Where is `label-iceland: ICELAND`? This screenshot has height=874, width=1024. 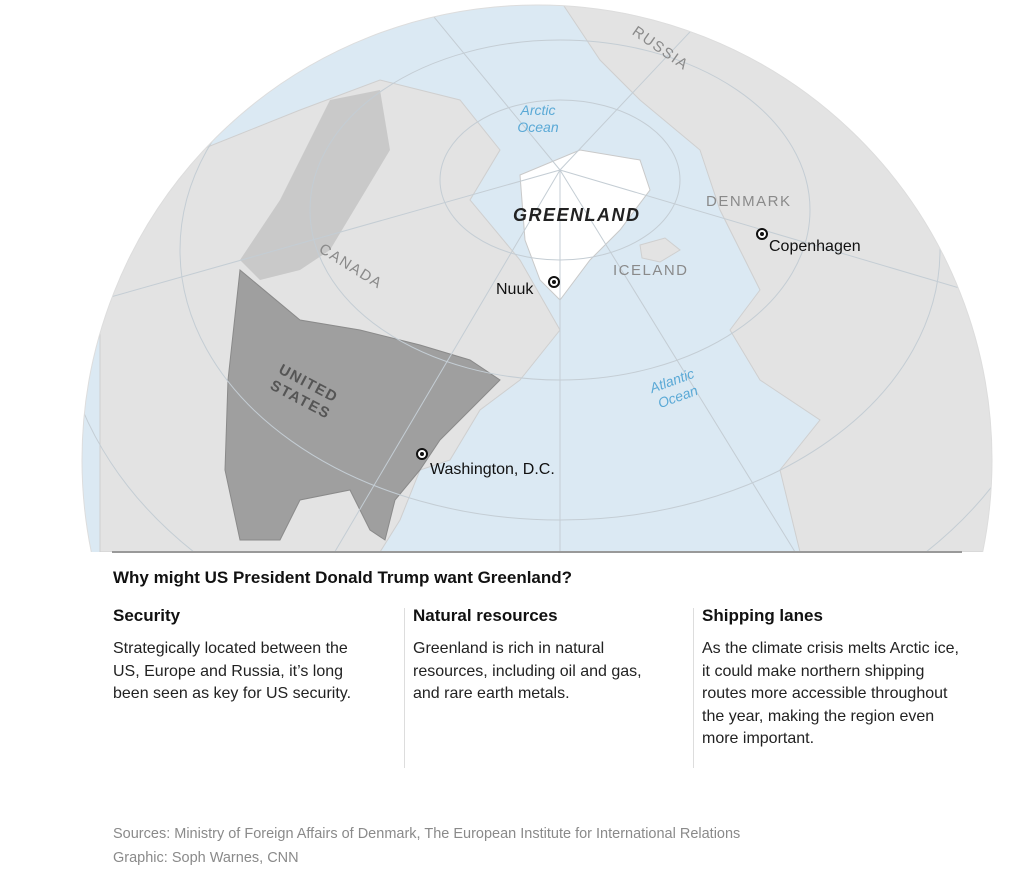 label-iceland: ICELAND is located at coordinates (651, 270).